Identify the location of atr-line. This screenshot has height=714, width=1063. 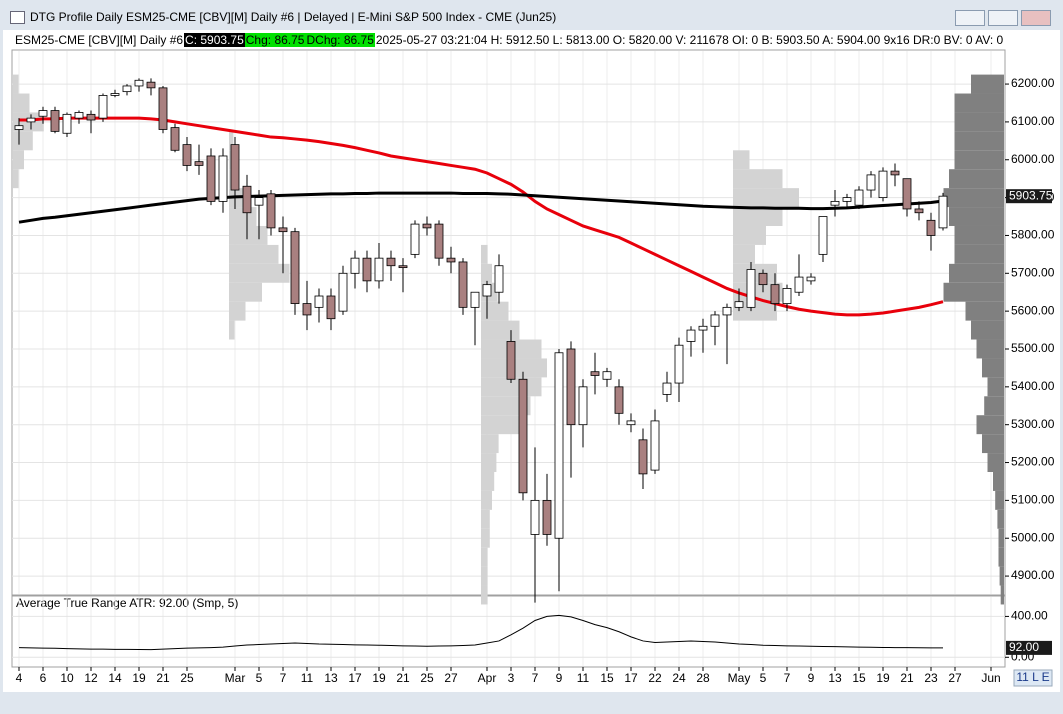
(480, 632).